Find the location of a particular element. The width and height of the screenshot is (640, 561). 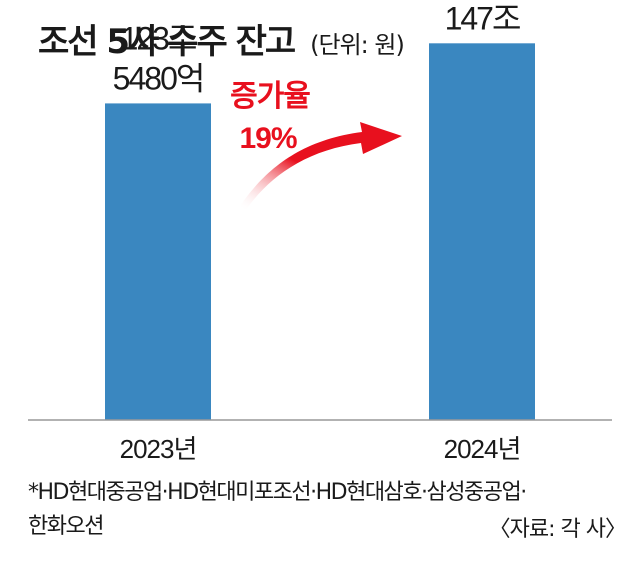

footnote-line-2: 한화오션 is located at coordinates (66, 526).